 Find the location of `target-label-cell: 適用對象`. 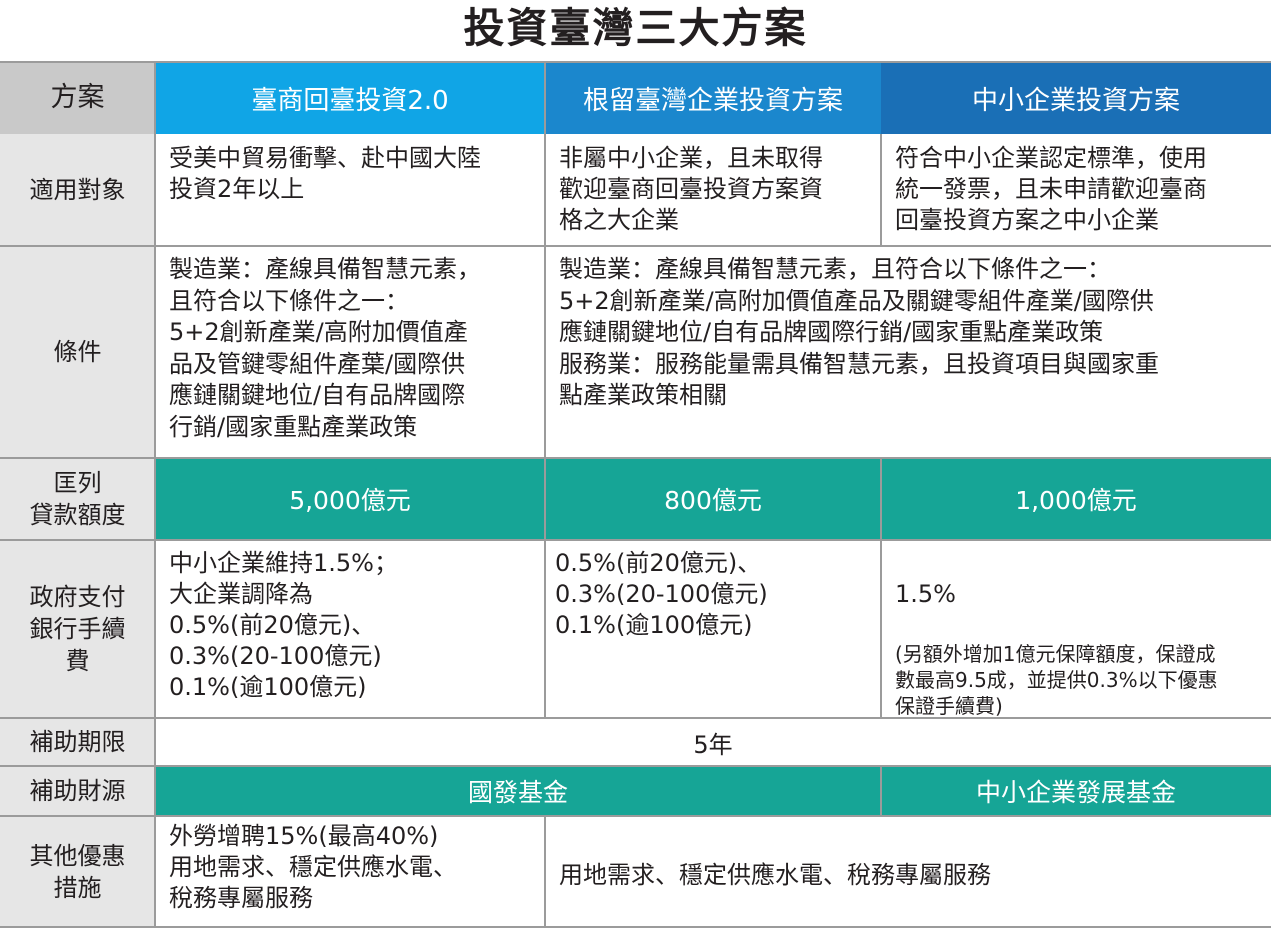

target-label-cell: 適用對象 is located at coordinates (77, 190).